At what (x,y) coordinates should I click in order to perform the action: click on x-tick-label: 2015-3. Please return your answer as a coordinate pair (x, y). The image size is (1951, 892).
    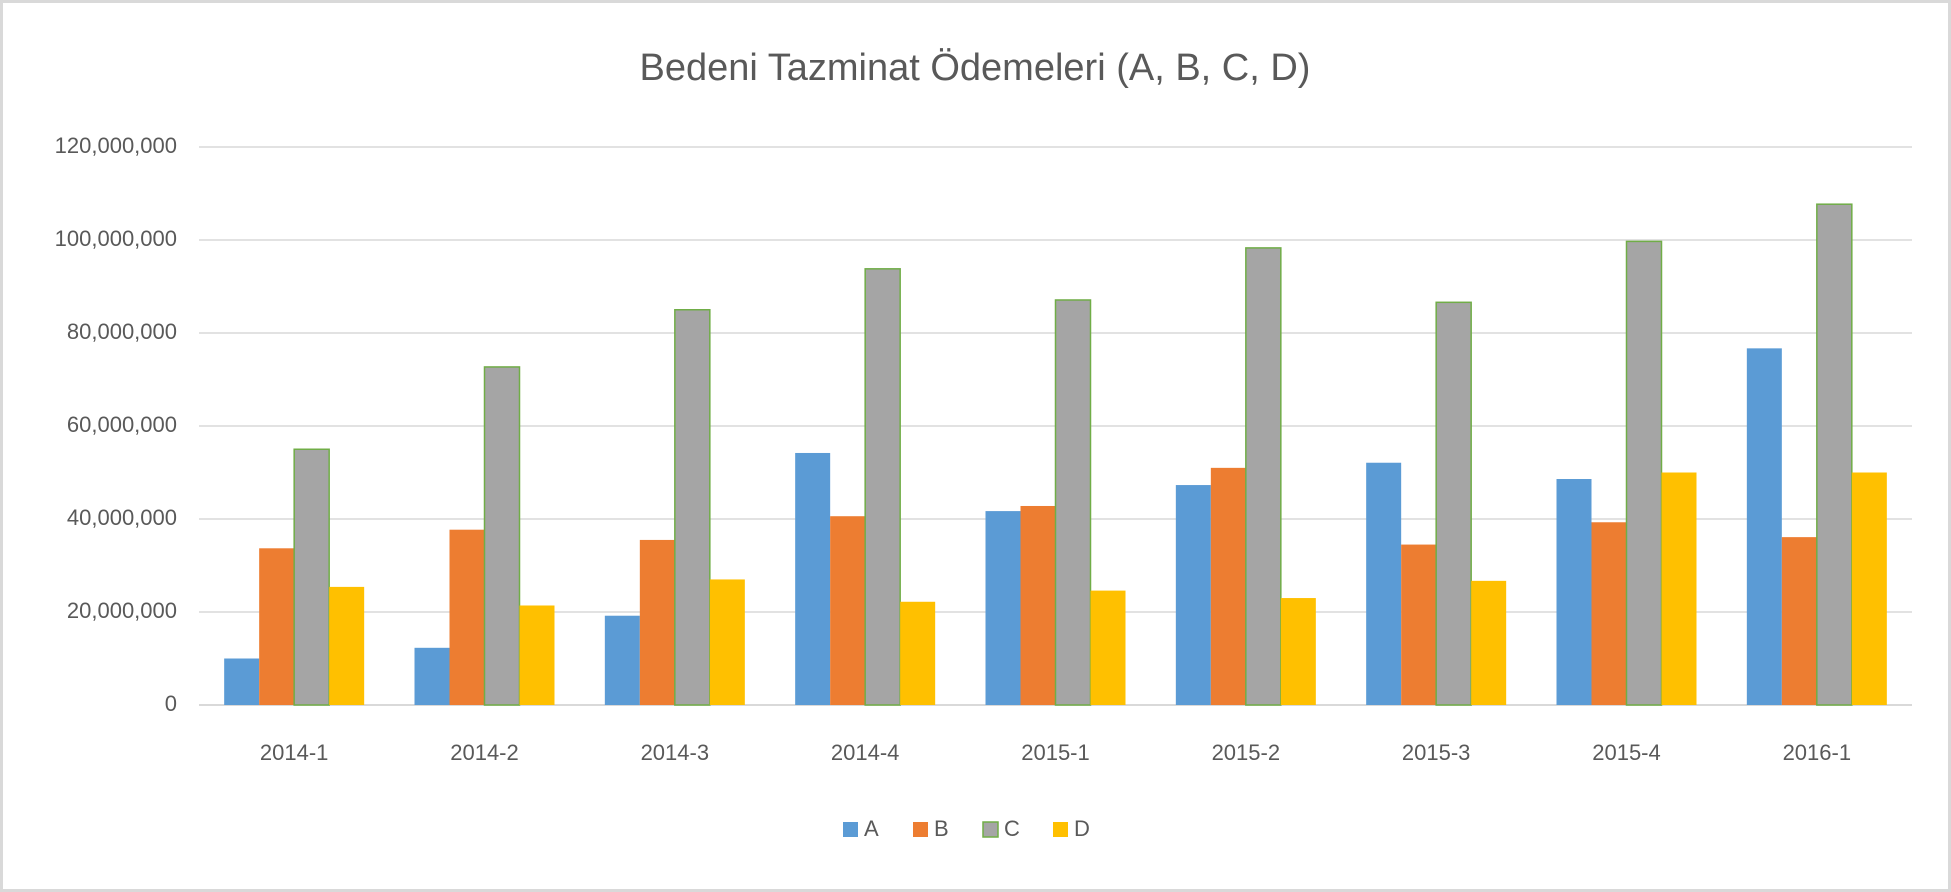
    Looking at the image, I should click on (1436, 752).